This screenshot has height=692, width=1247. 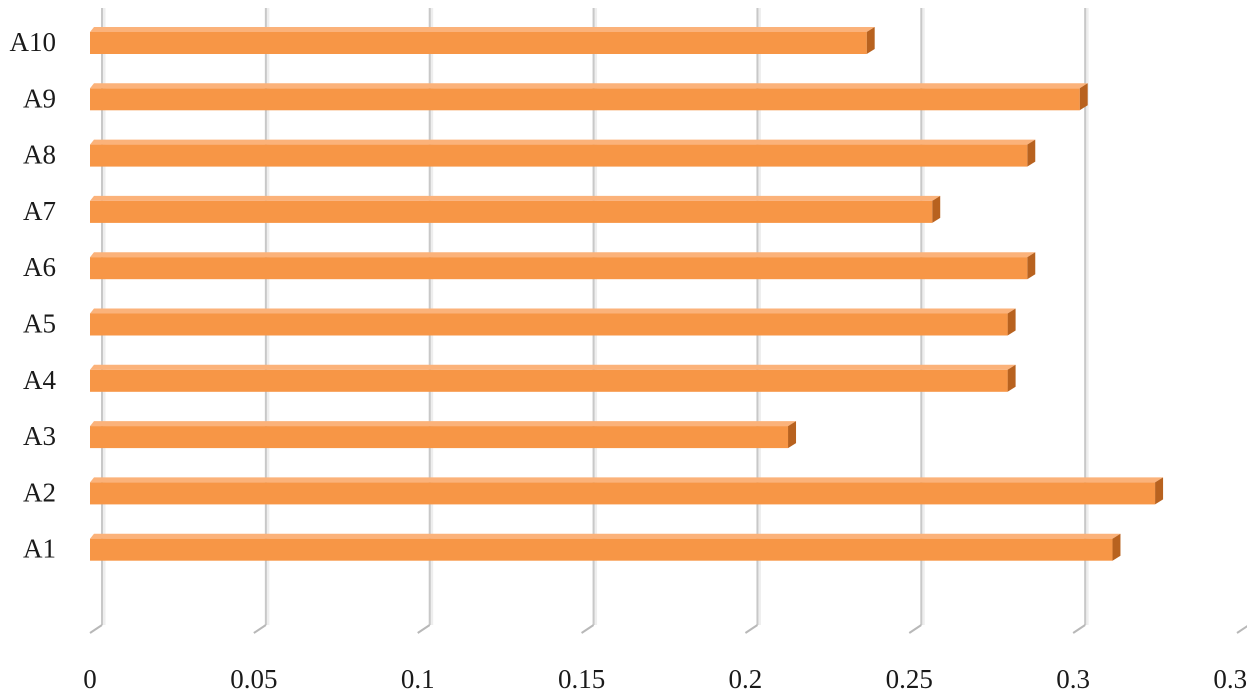 What do you see at coordinates (39, 436) in the screenshot?
I see `category-label: A3` at bounding box center [39, 436].